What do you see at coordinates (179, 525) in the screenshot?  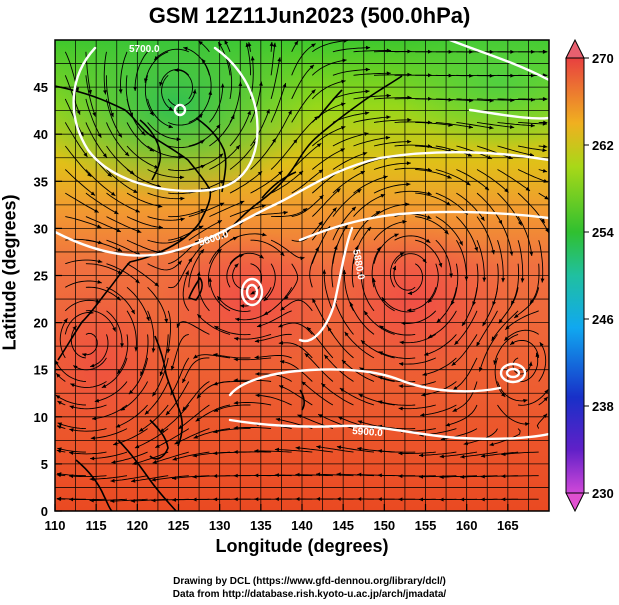 I see `x-tick-label: 125` at bounding box center [179, 525].